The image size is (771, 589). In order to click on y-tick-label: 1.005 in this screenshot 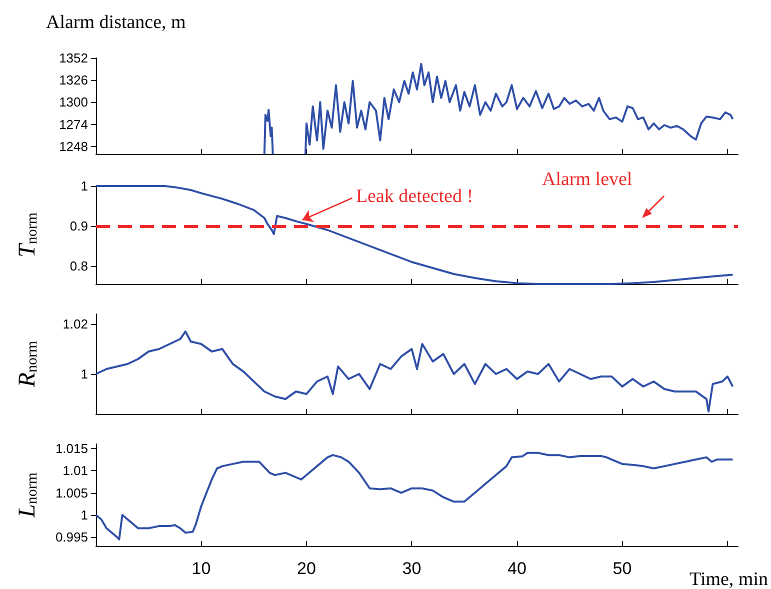, I will do `click(71, 492)`.